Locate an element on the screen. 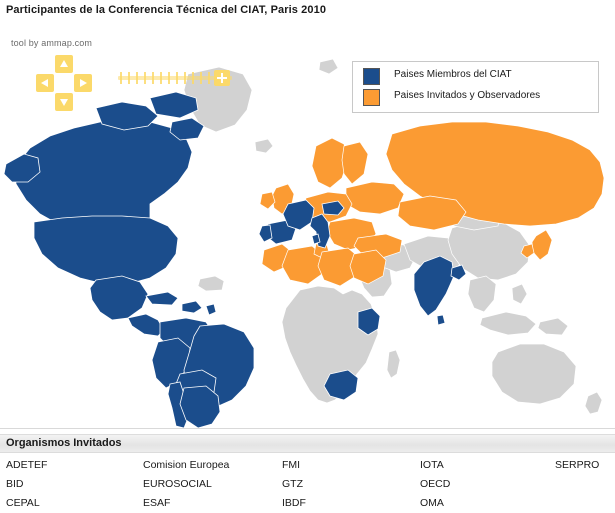 This screenshot has height=513, width=615. list-item: ADETEF is located at coordinates (27, 465).